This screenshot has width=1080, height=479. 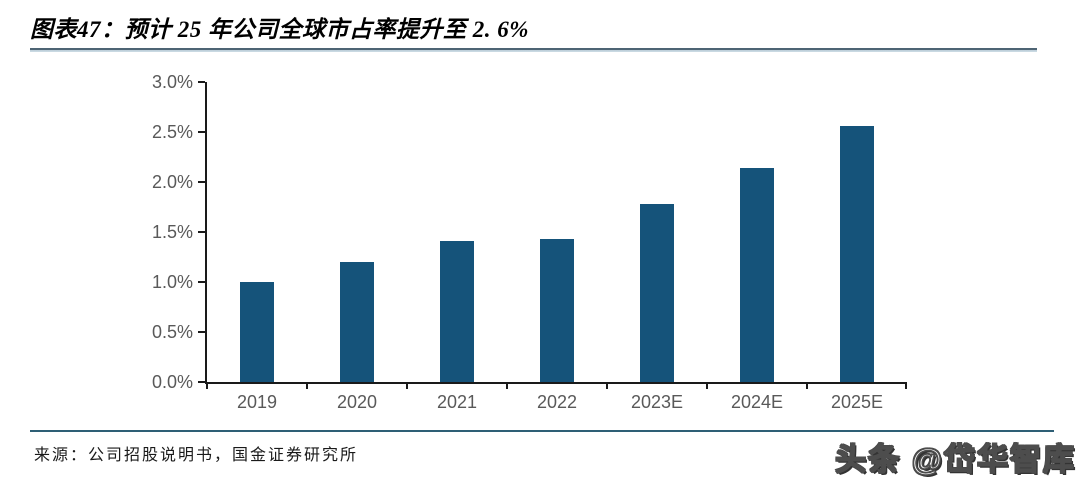 I want to click on y-axis-tick-label: 0.0%, so click(x=172, y=382).